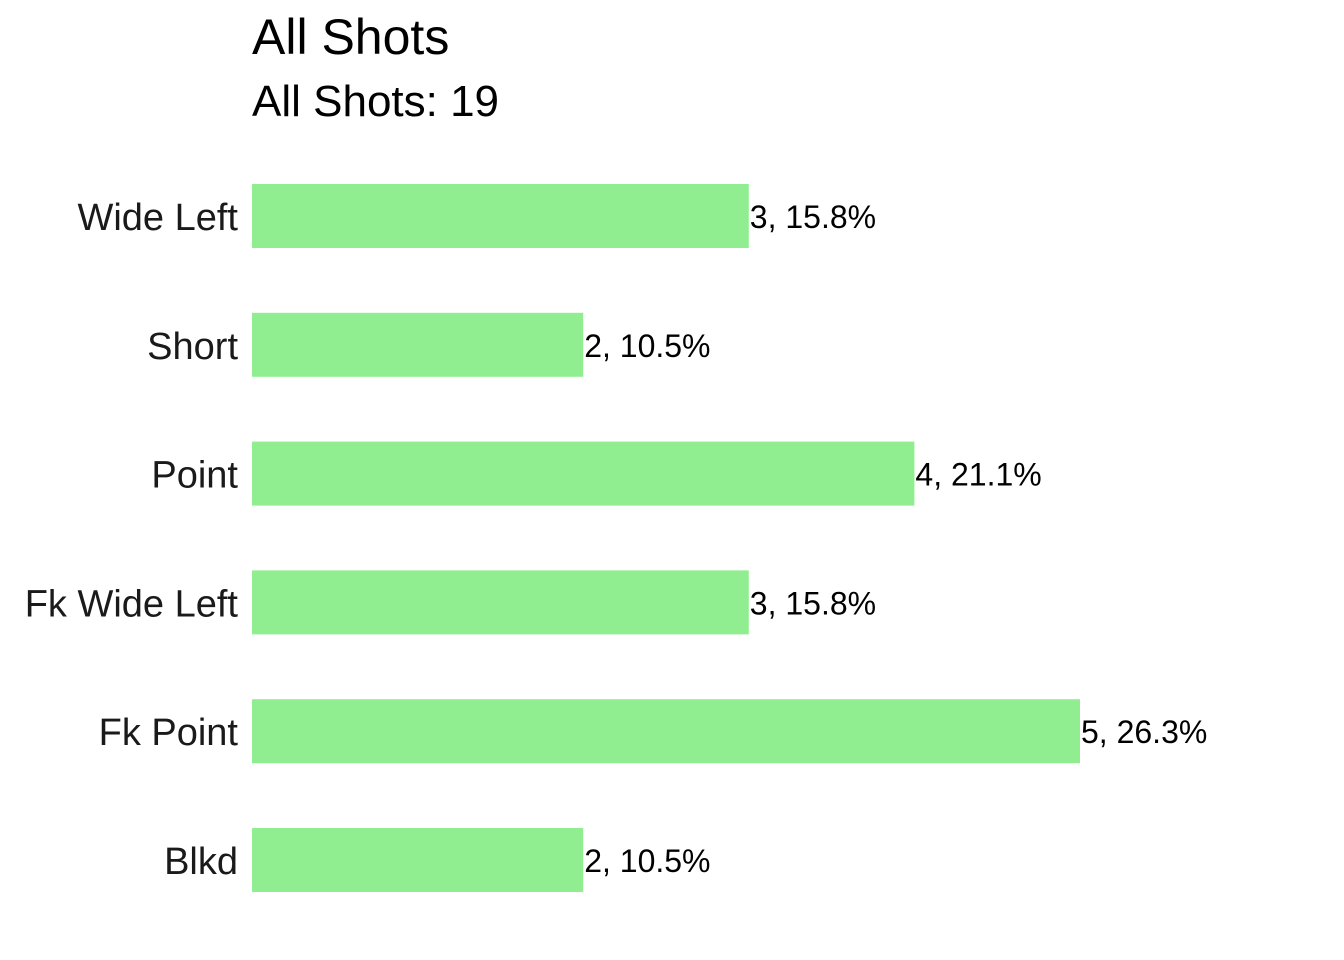  What do you see at coordinates (192, 347) in the screenshot?
I see `category-label-short: Short` at bounding box center [192, 347].